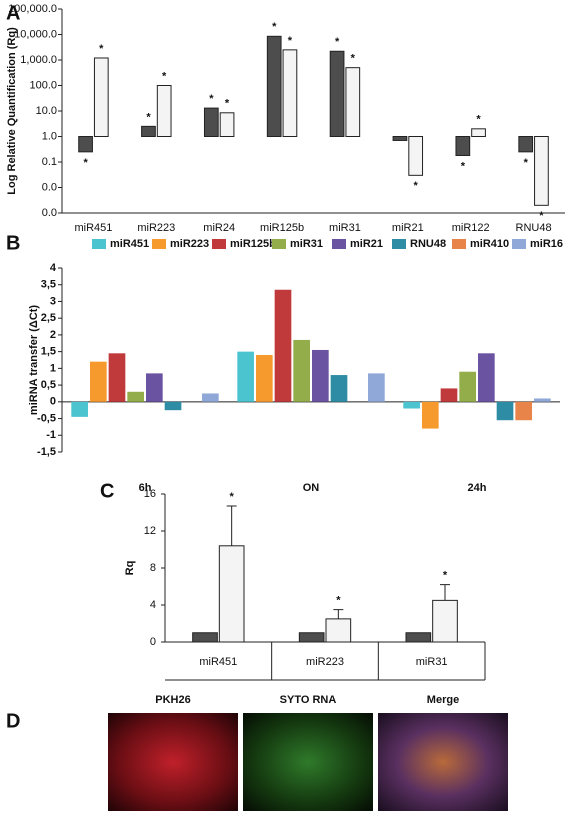 The width and height of the screenshot is (578, 816). I want to click on legend-label: miR16, so click(546, 244).